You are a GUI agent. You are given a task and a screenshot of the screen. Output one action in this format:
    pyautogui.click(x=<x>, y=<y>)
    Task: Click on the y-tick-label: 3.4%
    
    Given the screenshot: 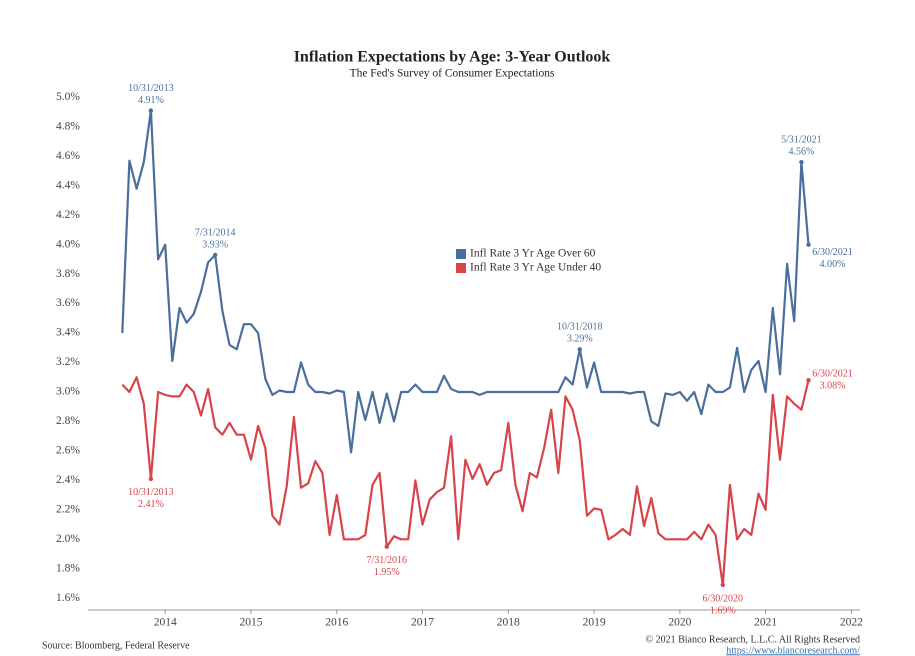 What is the action you would take?
    pyautogui.click(x=68, y=333)
    